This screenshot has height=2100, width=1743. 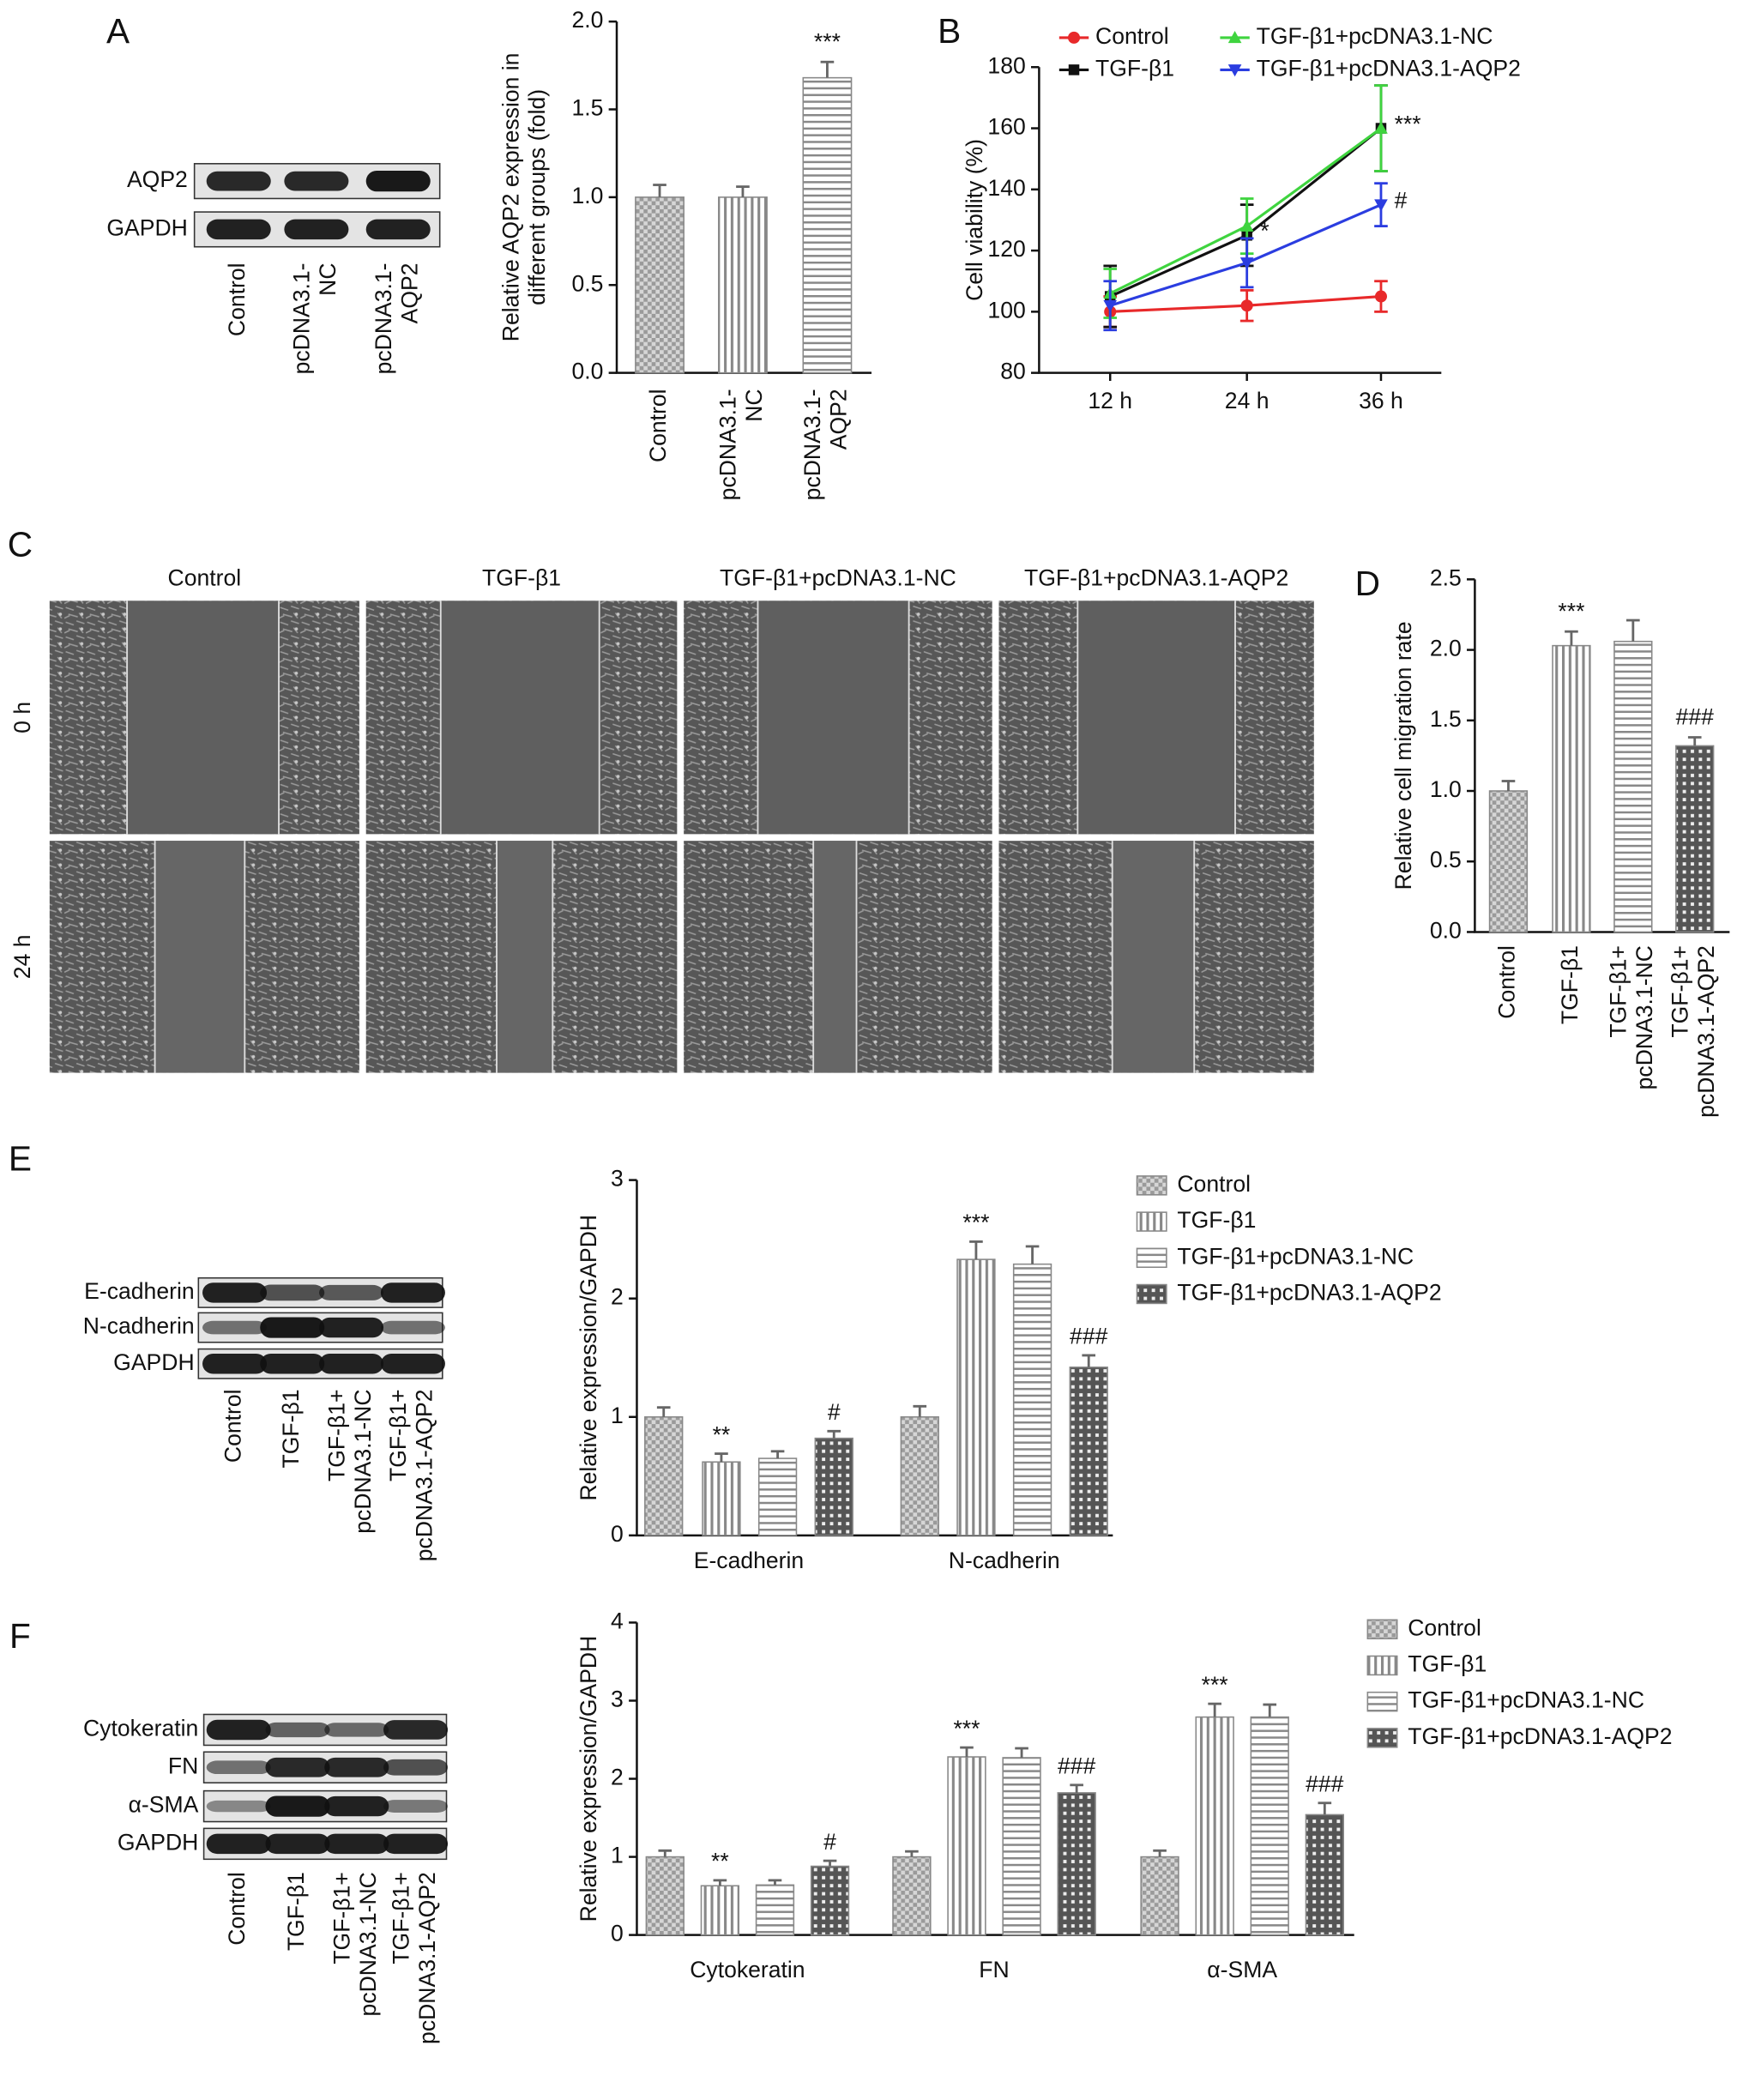 I want to click on y-tick-label: 160, so click(x=1006, y=127).